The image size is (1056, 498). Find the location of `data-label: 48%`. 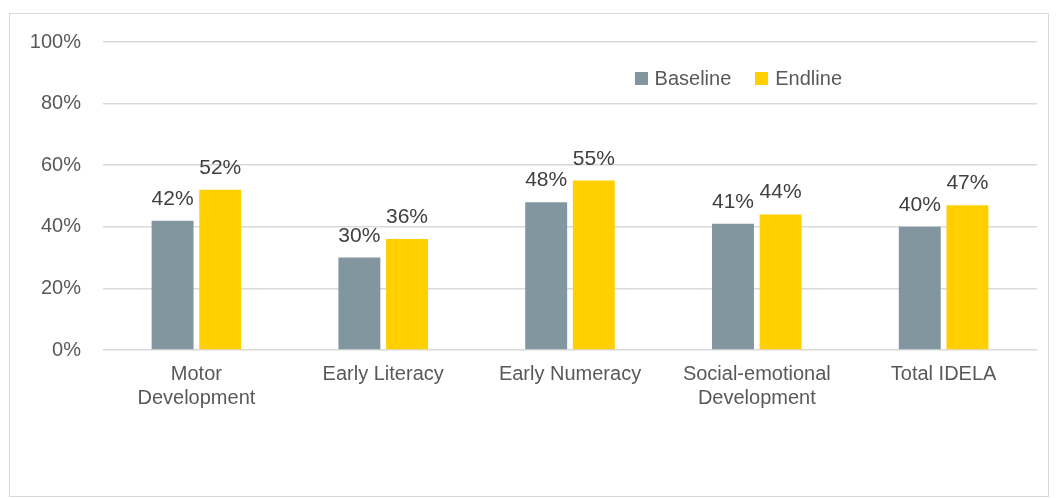

data-label: 48% is located at coordinates (546, 179).